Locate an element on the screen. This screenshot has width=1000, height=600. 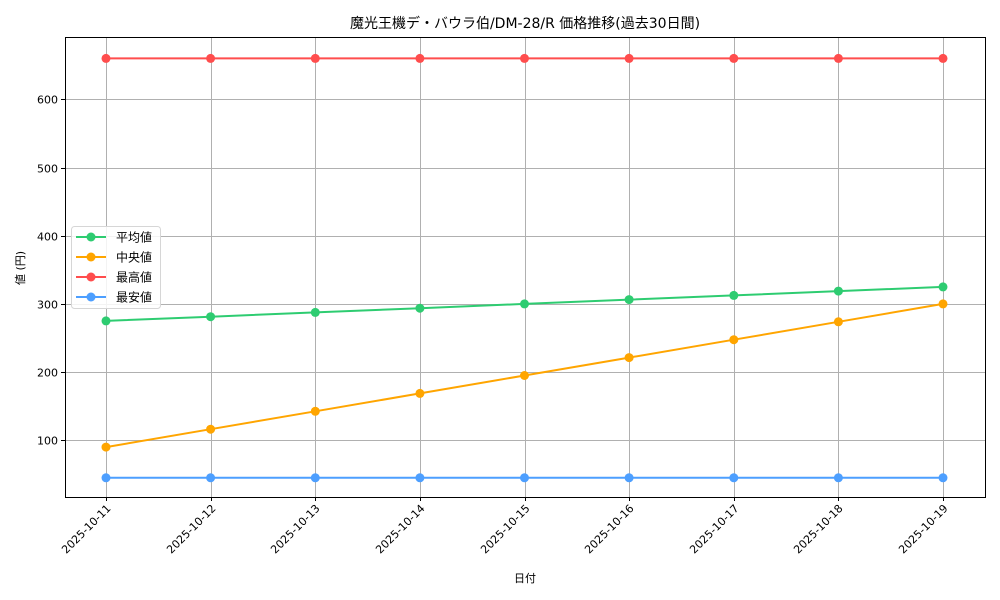
y-axis-label: 値 (円) is located at coordinates (20, 268).